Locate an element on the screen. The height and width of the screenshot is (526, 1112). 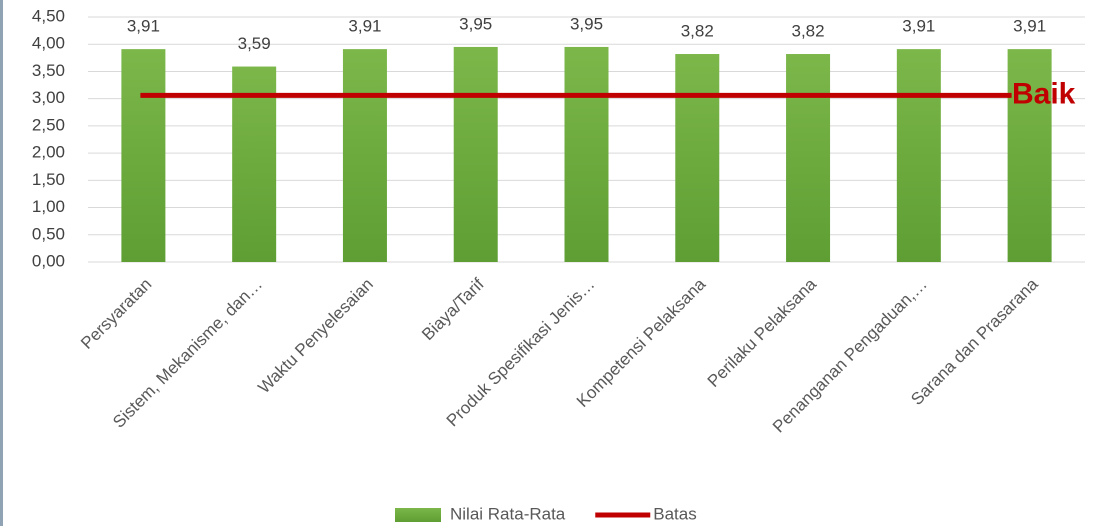
y-tick-label: 3,50 is located at coordinates (48, 70).